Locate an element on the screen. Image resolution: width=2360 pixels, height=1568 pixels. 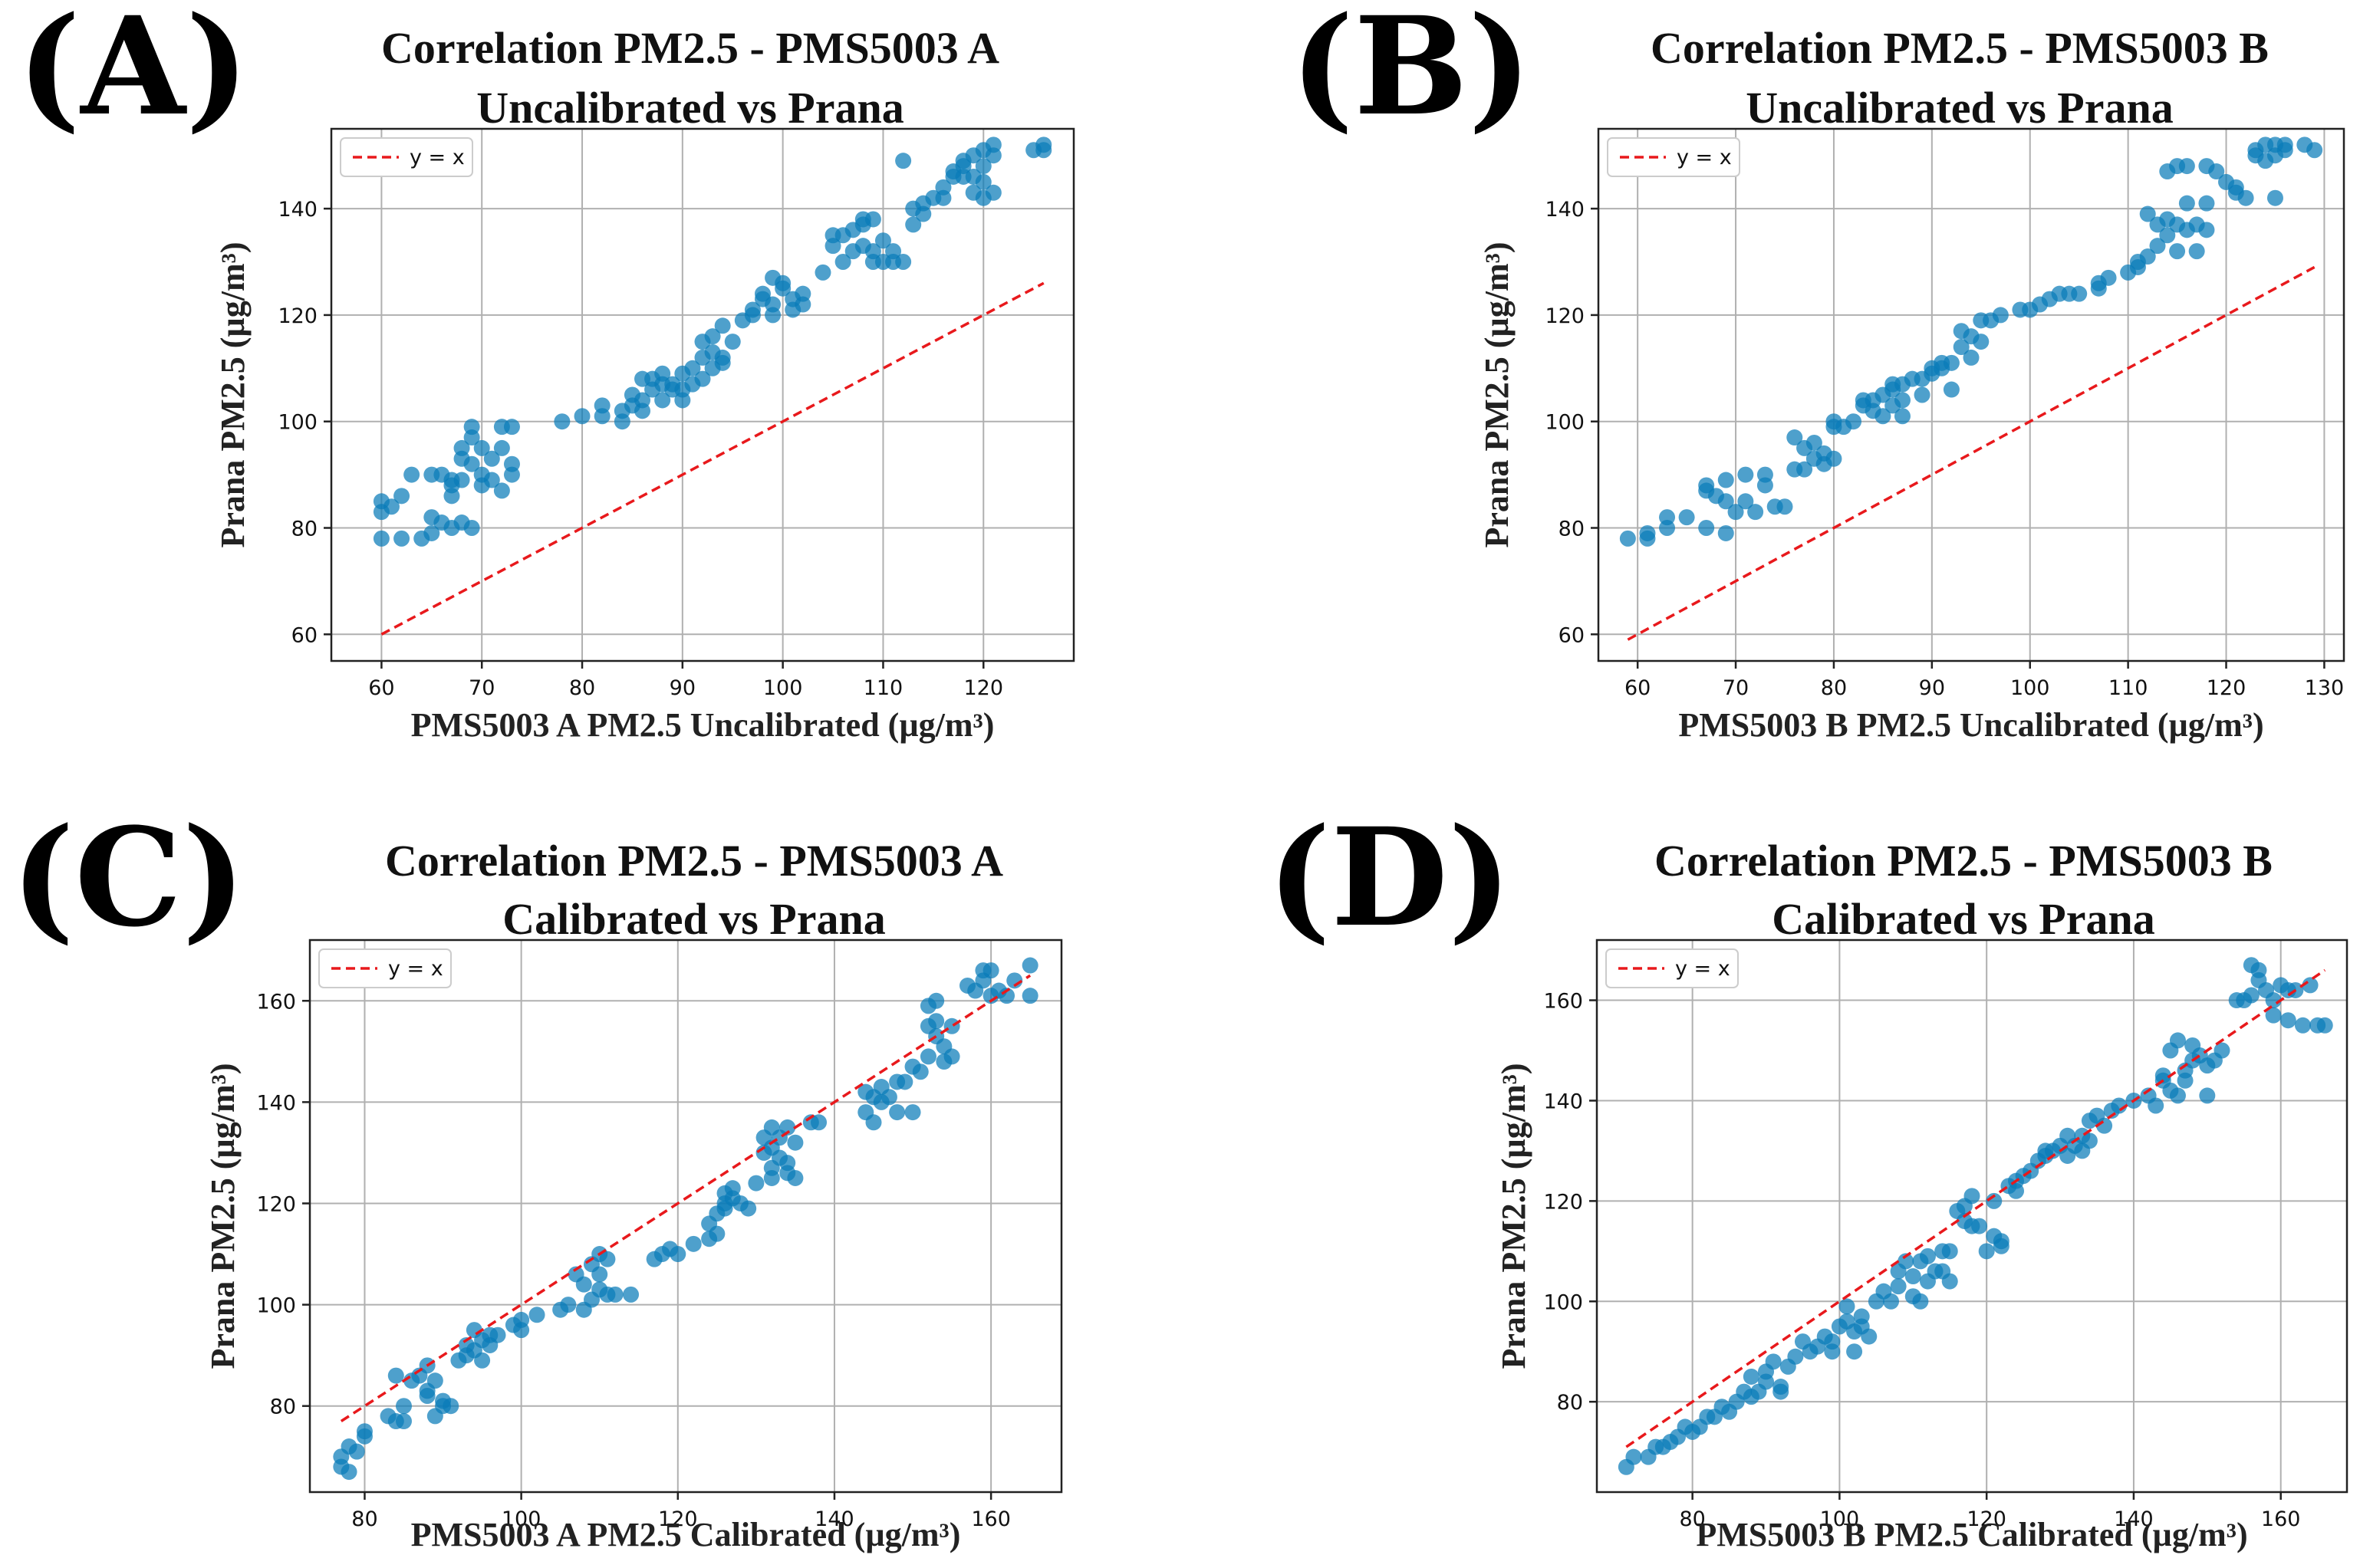
x-tick-label: 110 is located at coordinates (884, 688).